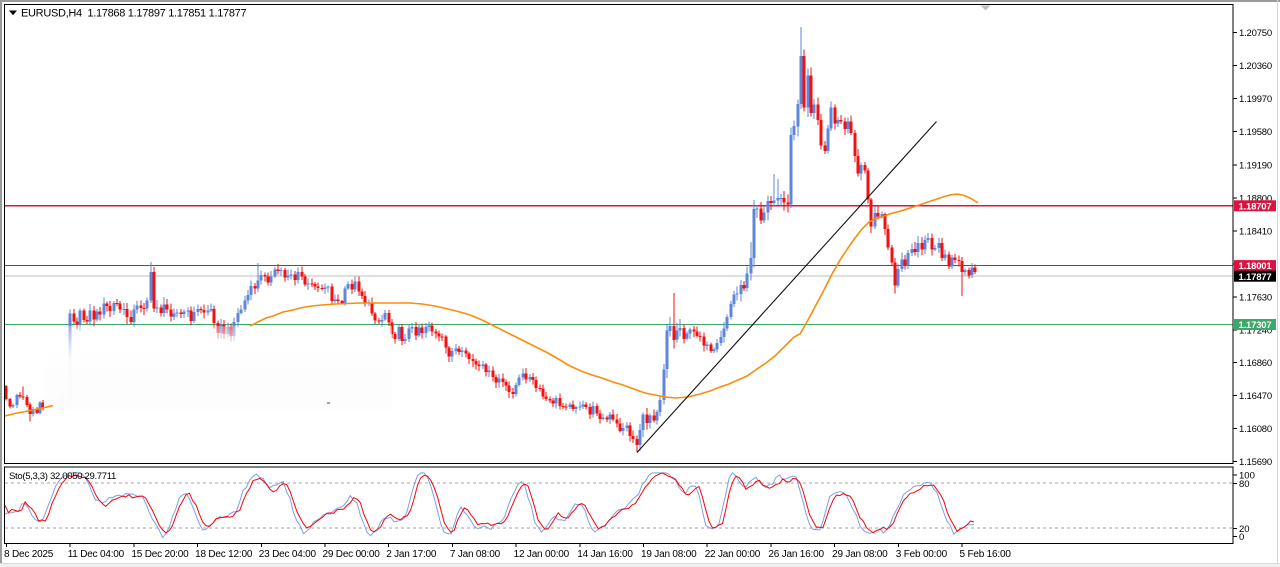 This screenshot has width=1280, height=567. What do you see at coordinates (1255, 132) in the screenshot?
I see `svg-text: 1.19580` at bounding box center [1255, 132].